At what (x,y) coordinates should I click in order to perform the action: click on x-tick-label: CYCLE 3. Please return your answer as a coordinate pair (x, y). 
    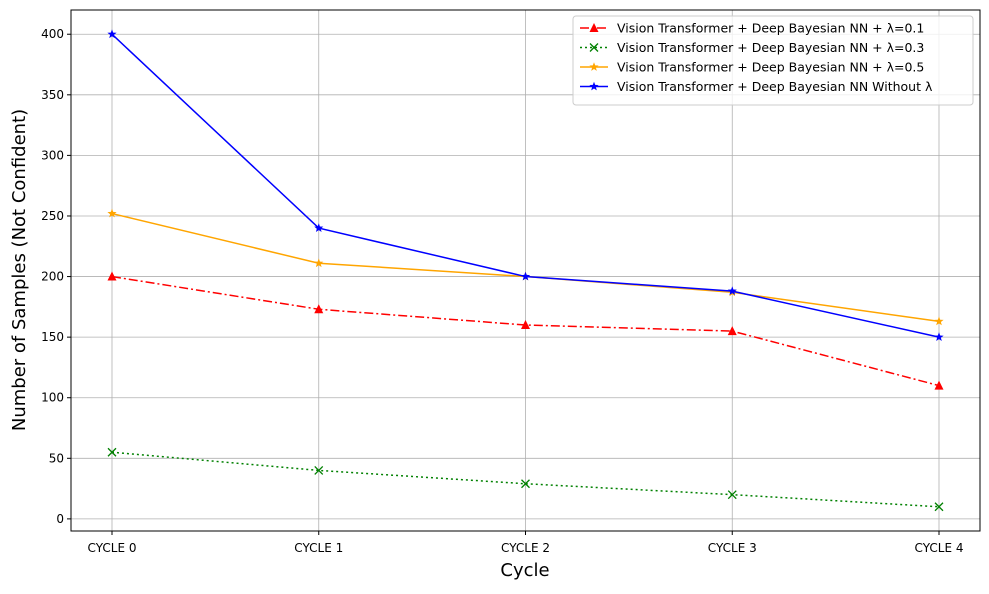
    Looking at the image, I should click on (732, 548).